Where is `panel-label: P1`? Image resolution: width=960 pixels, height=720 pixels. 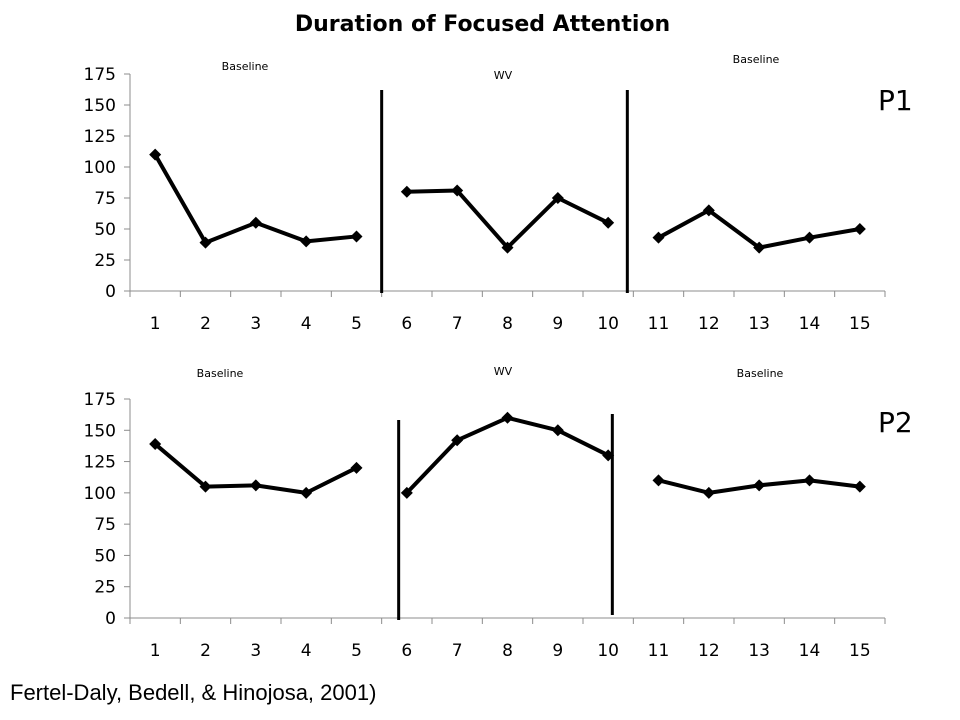
panel-label: P1 is located at coordinates (895, 100).